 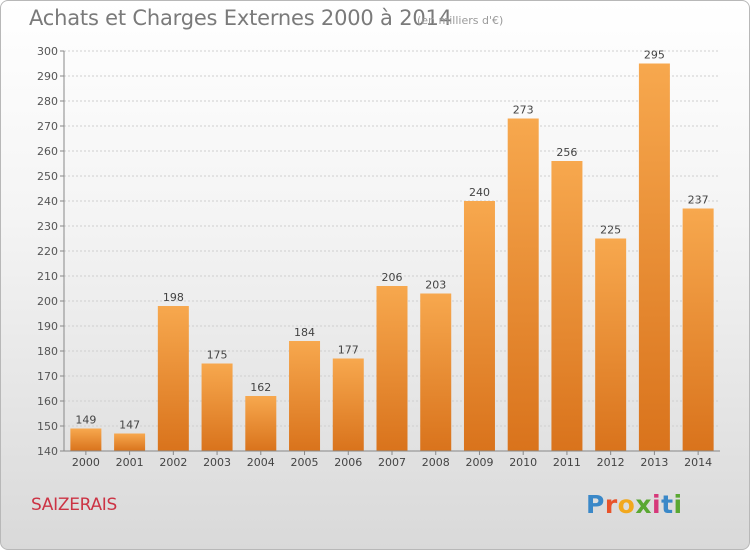 What do you see at coordinates (130, 442) in the screenshot?
I see `bar-2001` at bounding box center [130, 442].